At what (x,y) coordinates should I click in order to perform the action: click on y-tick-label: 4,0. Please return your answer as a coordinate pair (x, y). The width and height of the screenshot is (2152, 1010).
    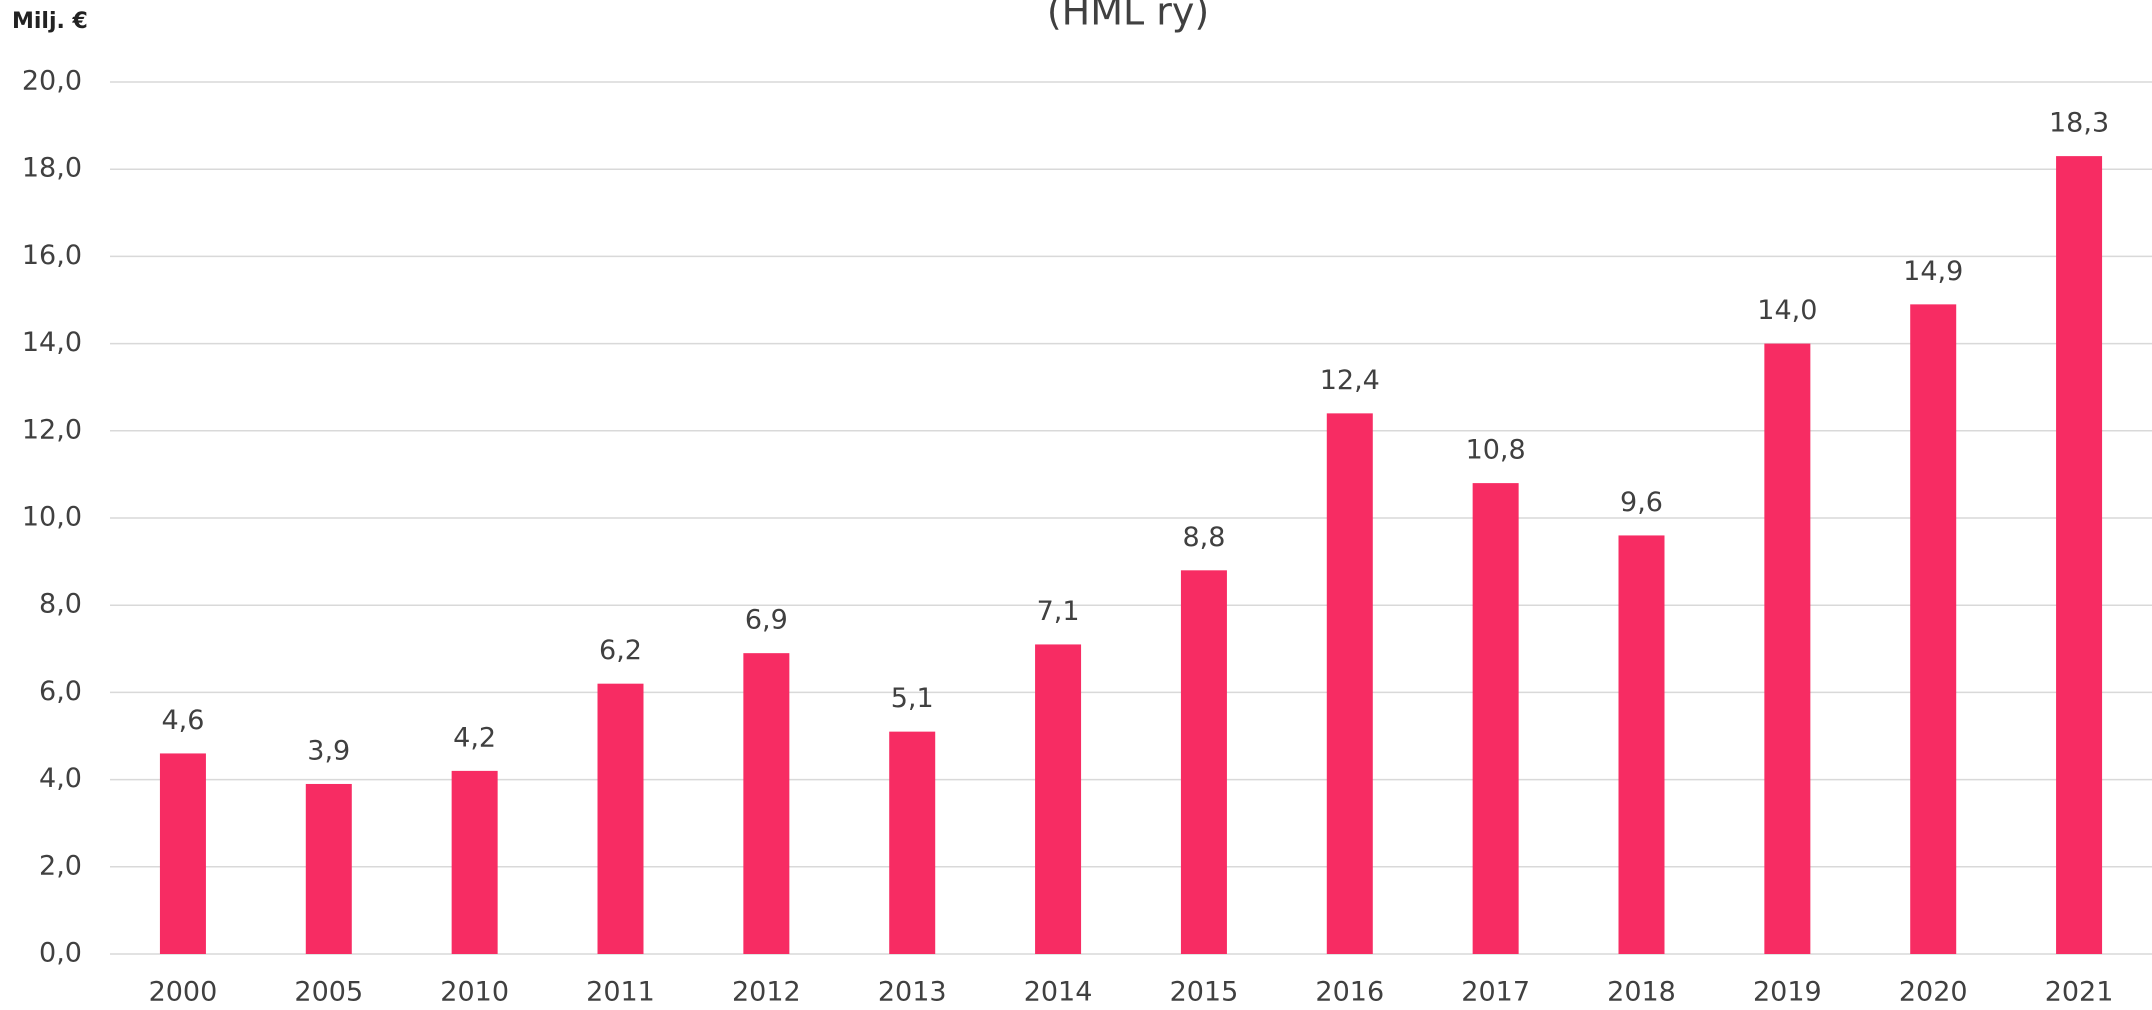
    Looking at the image, I should click on (60, 778).